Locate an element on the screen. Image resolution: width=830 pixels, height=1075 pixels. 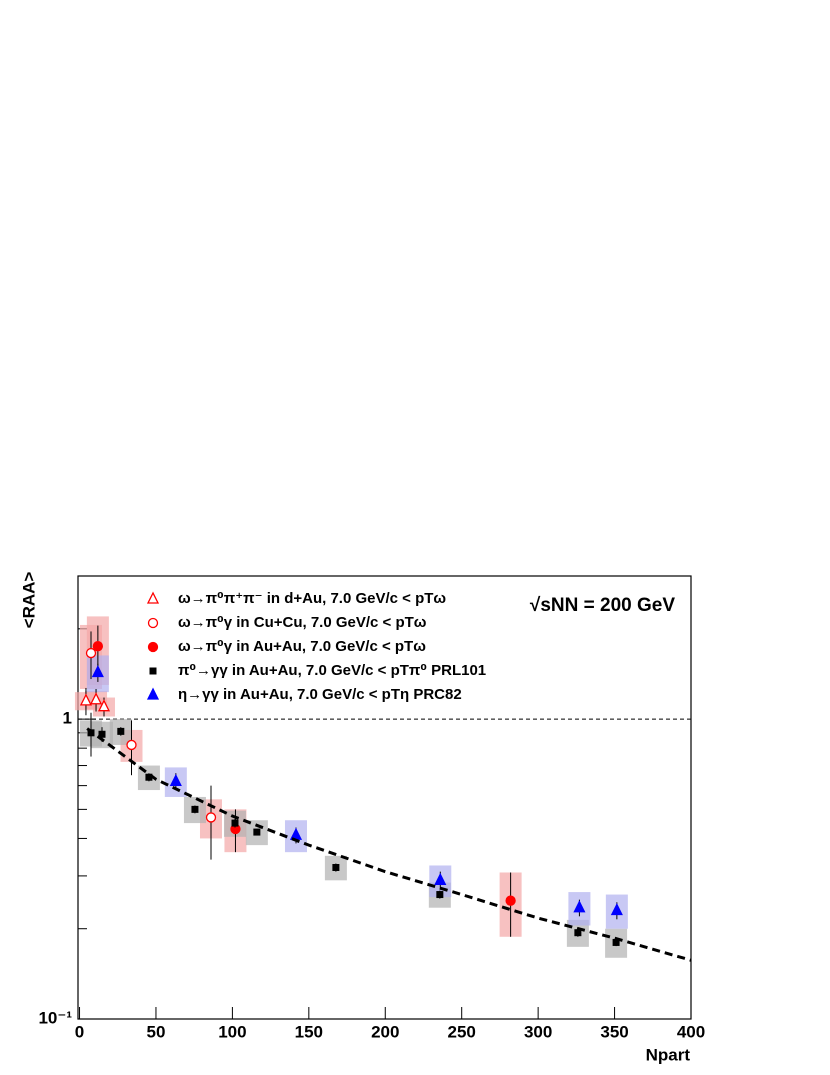
y-tick-label: 1 is located at coordinates (67, 718).